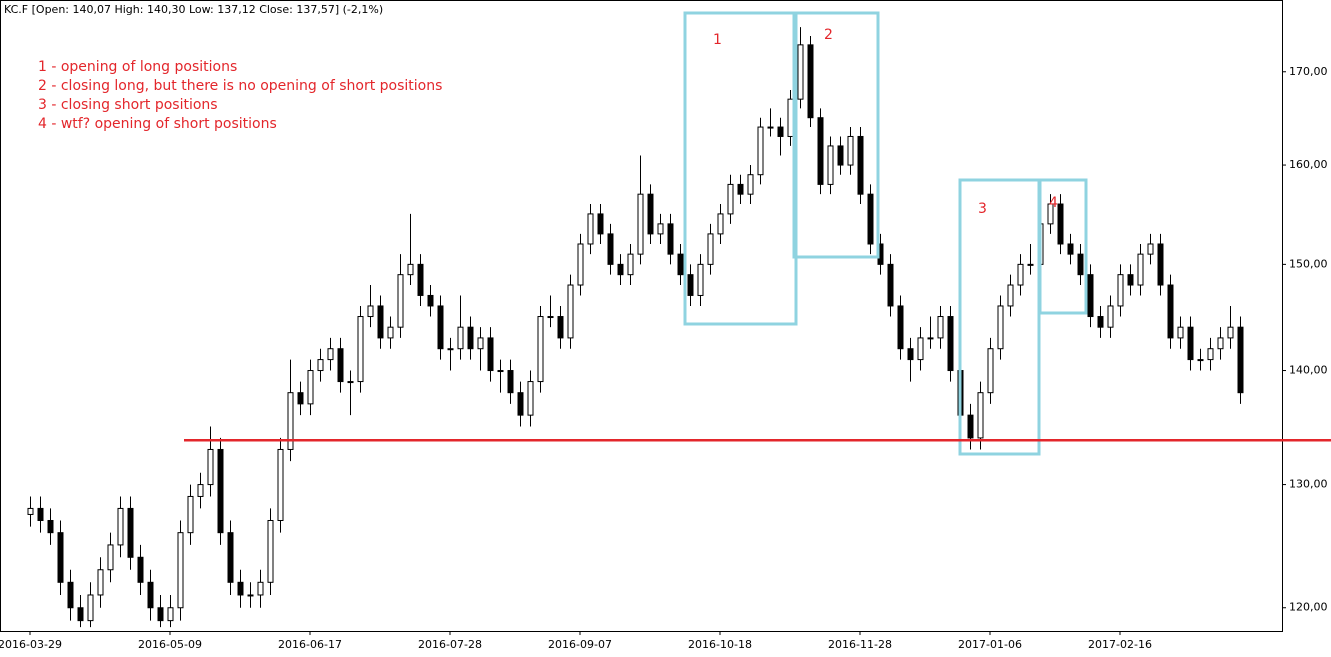 Image resolution: width=1331 pixels, height=657 pixels. I want to click on y-tick-label: 140,00, so click(1308, 370).